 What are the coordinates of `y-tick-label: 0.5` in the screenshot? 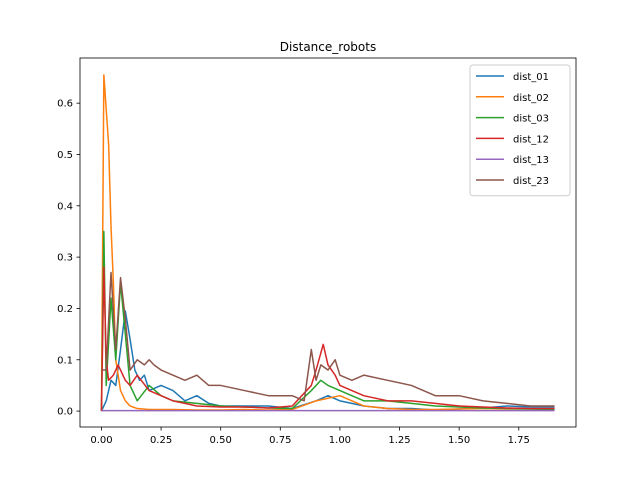 It's located at (65, 155).